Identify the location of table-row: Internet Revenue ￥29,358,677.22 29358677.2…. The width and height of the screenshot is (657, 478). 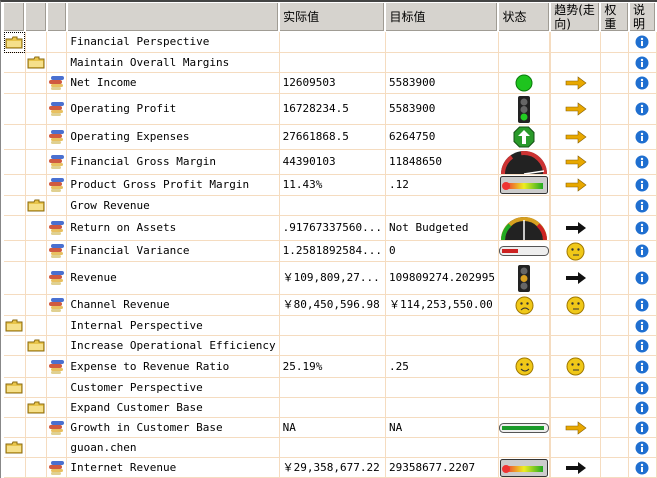
(330, 467).